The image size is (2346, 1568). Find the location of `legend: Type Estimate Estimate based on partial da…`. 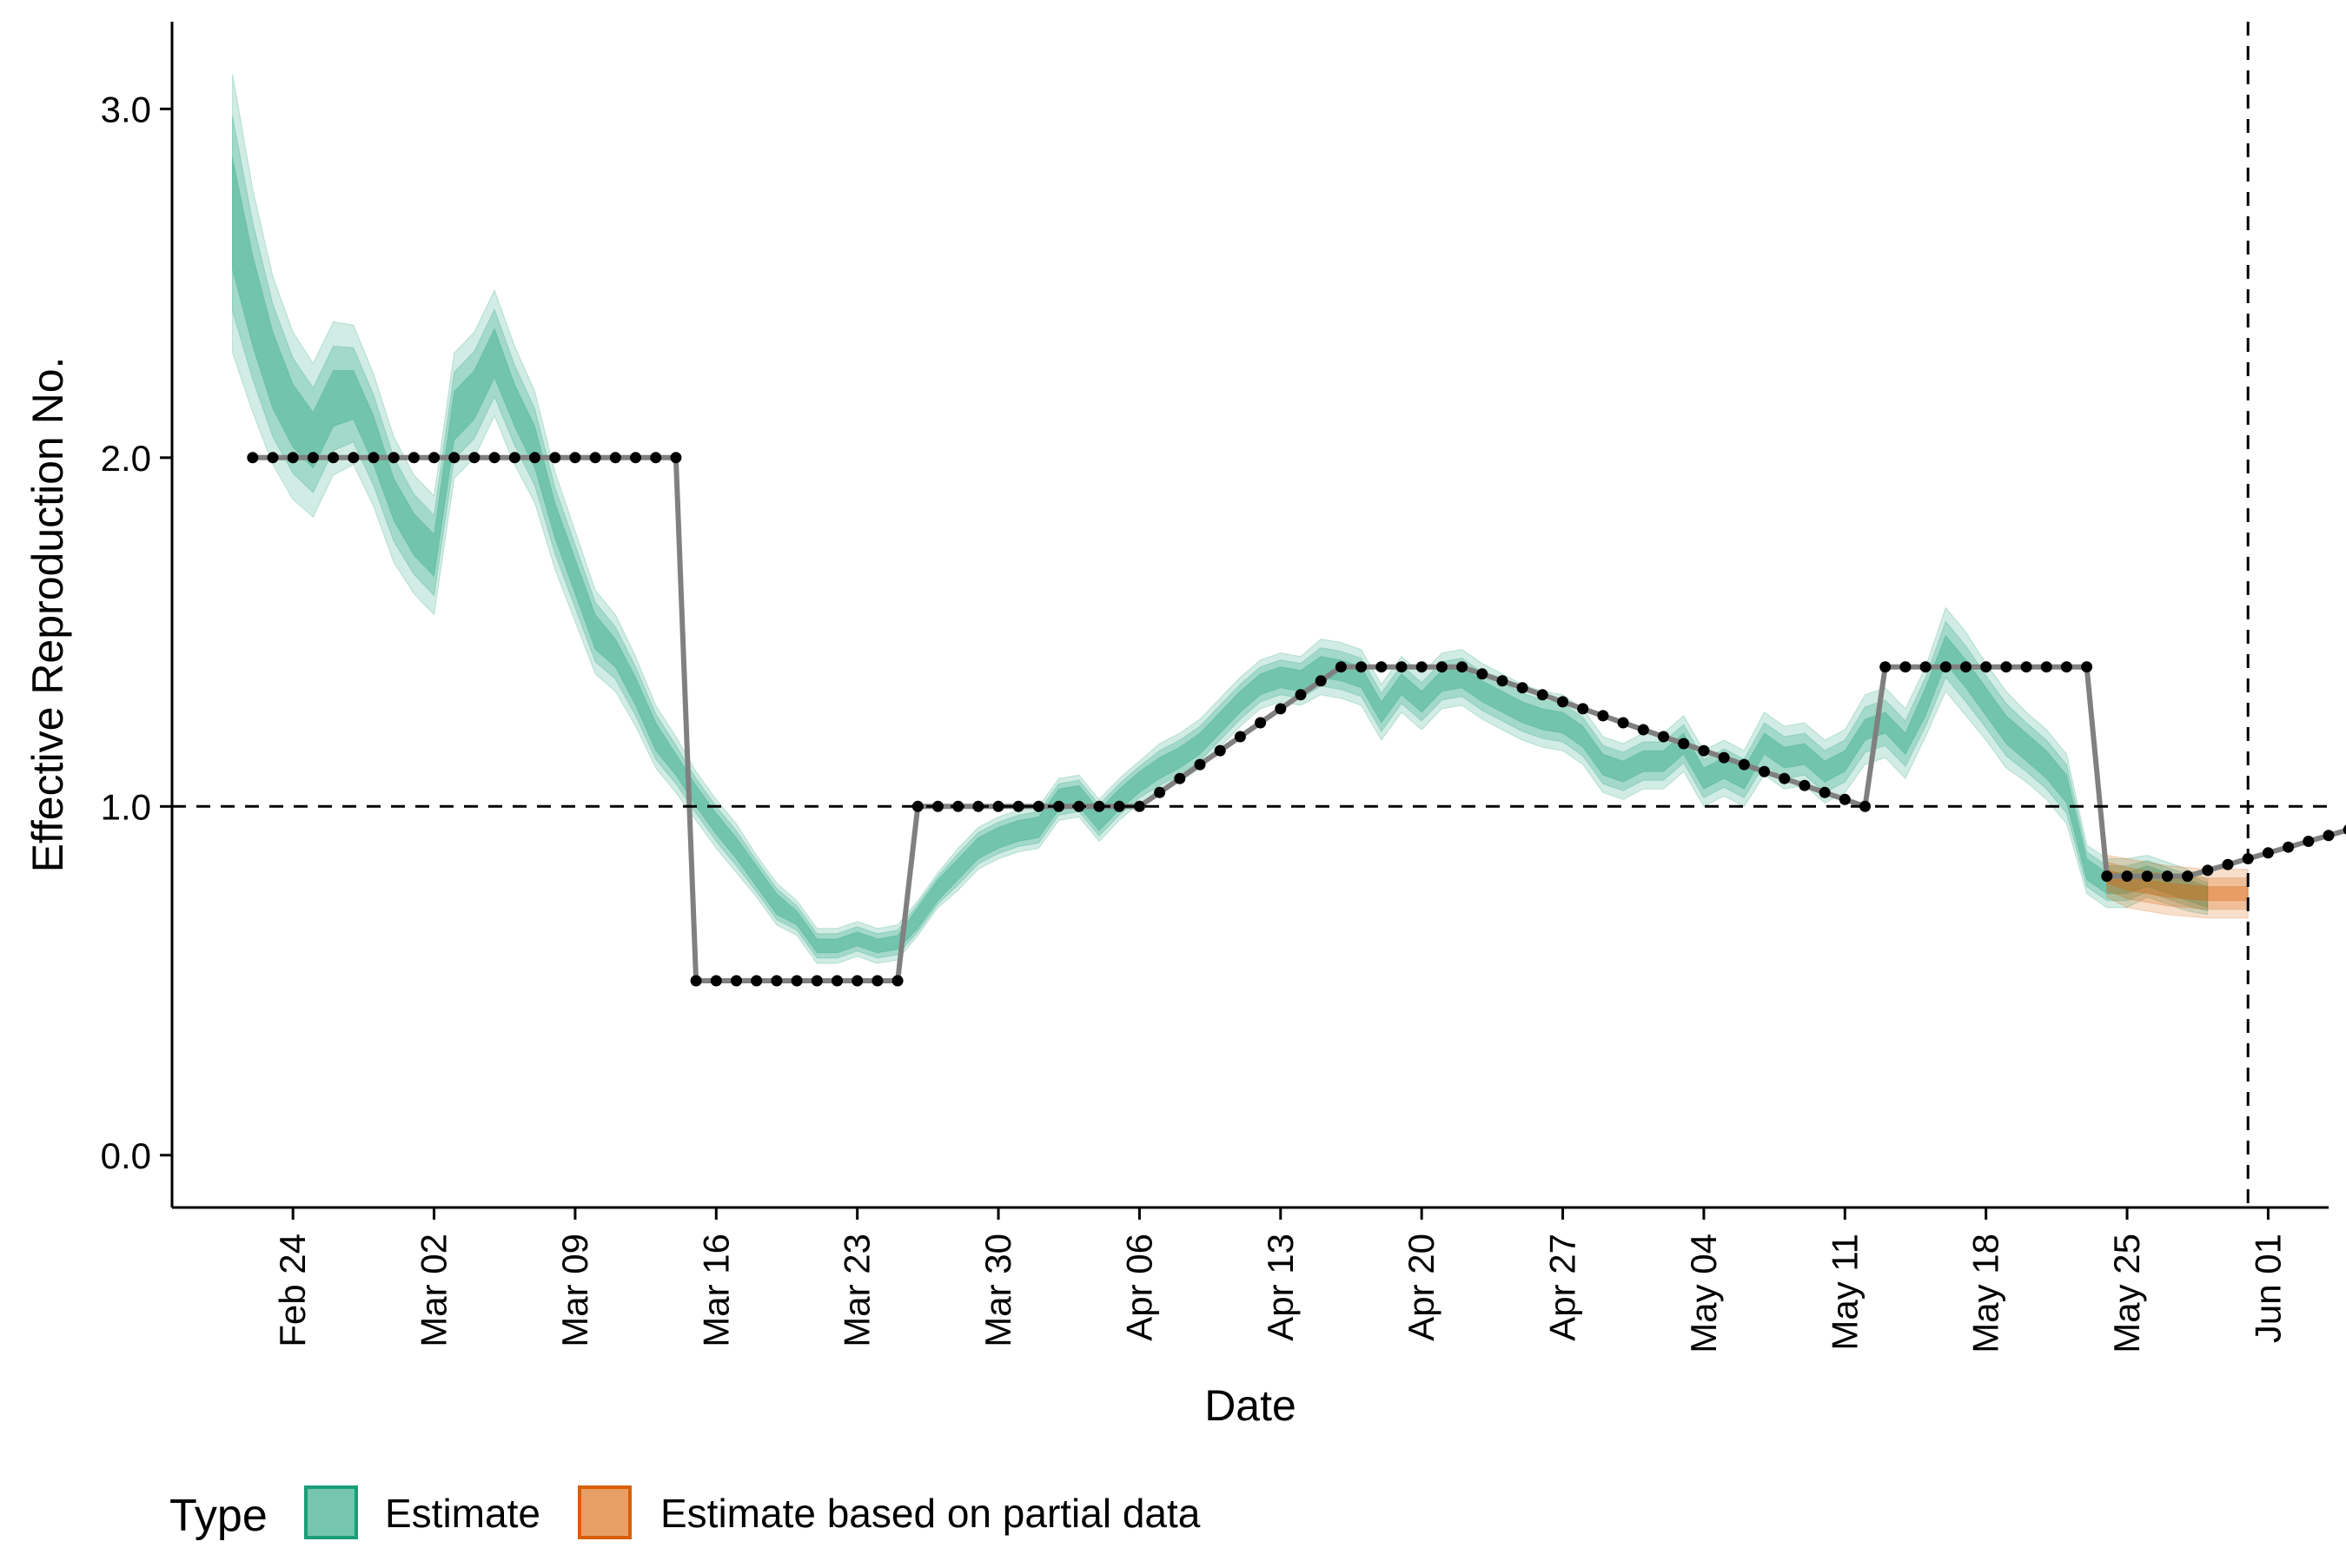

legend: Type Estimate Estimate based on partial da… is located at coordinates (685, 1513).